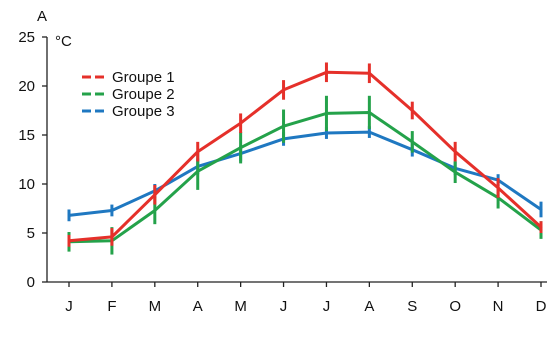 The width and height of the screenshot is (553, 344). What do you see at coordinates (42, 16) in the screenshot?
I see `panel-label: A` at bounding box center [42, 16].